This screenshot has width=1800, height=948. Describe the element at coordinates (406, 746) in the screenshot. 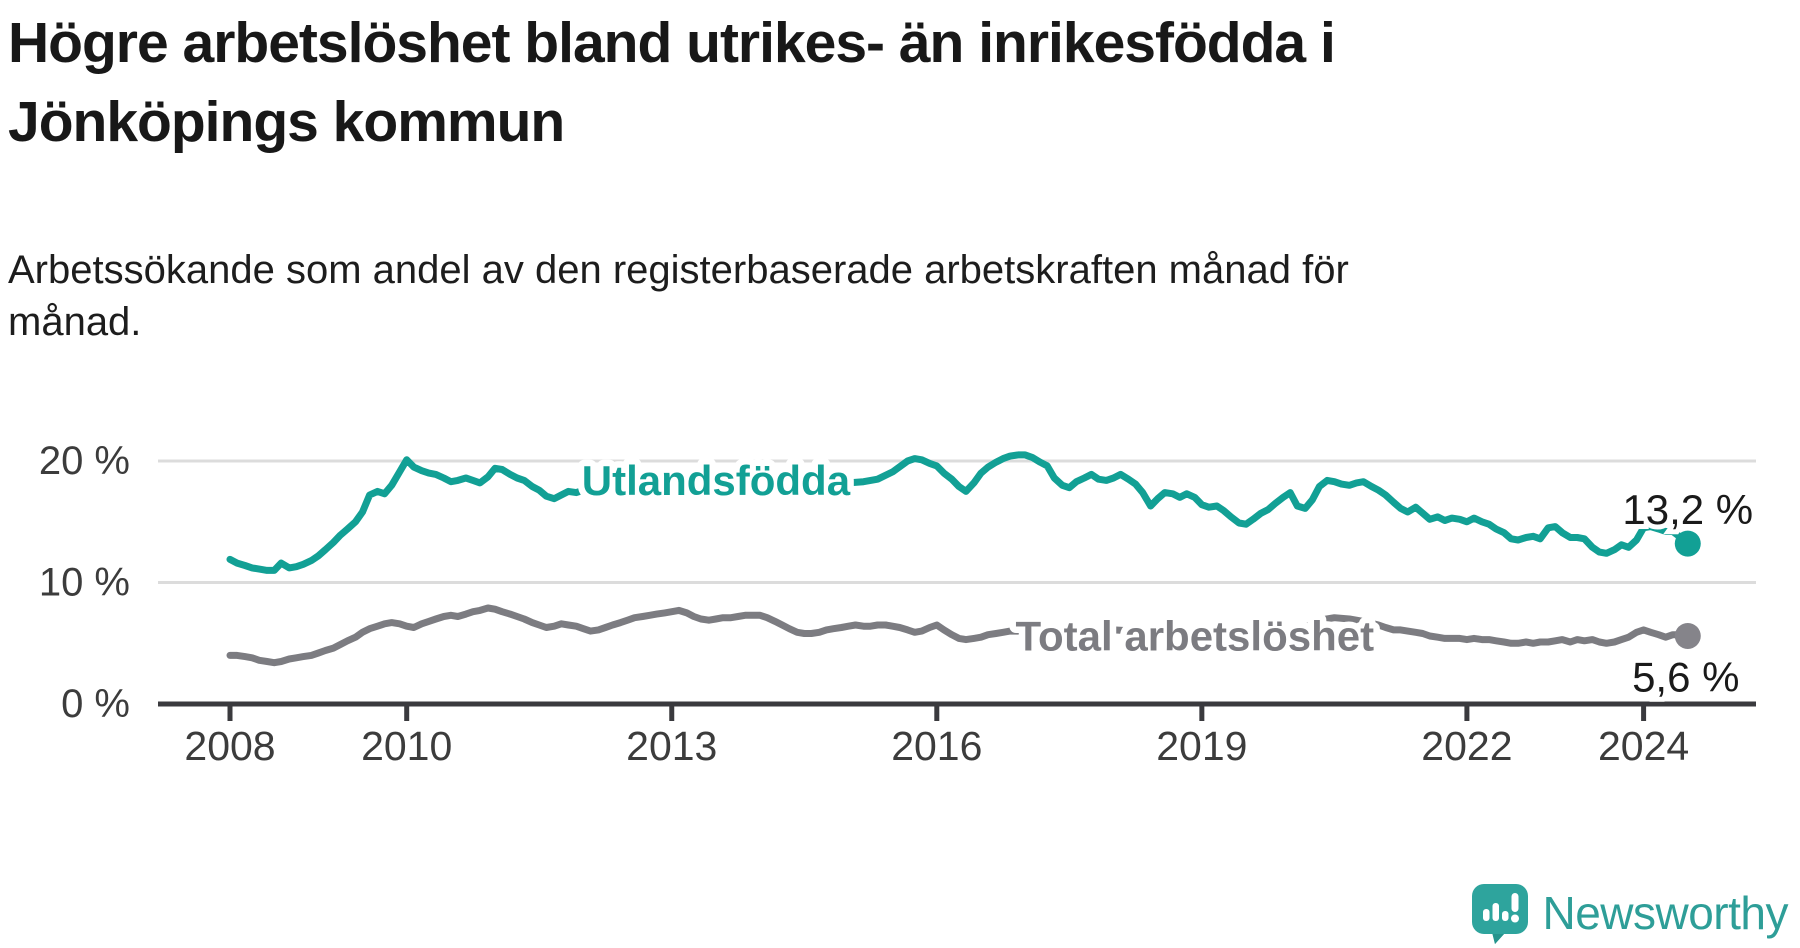

I see `x-axis-tick-label: 2010` at that location.